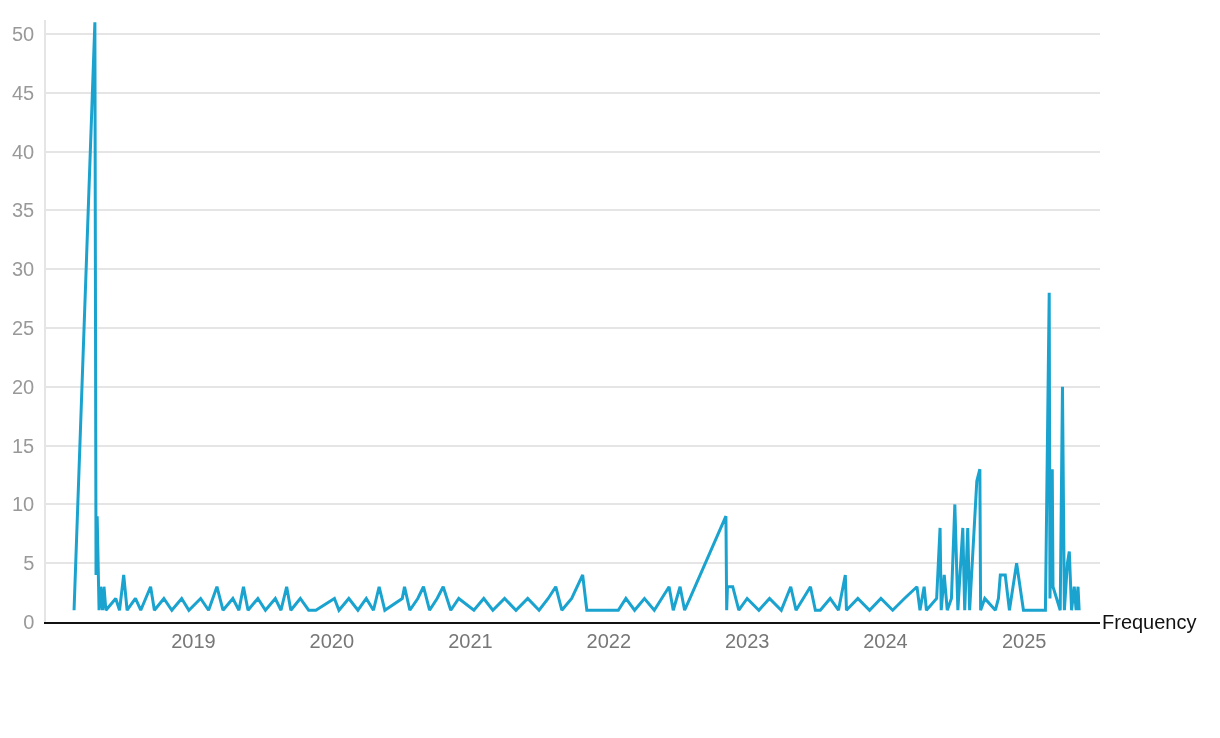 The width and height of the screenshot is (1220, 738). I want to click on y-tick-label: 30, so click(23, 269).